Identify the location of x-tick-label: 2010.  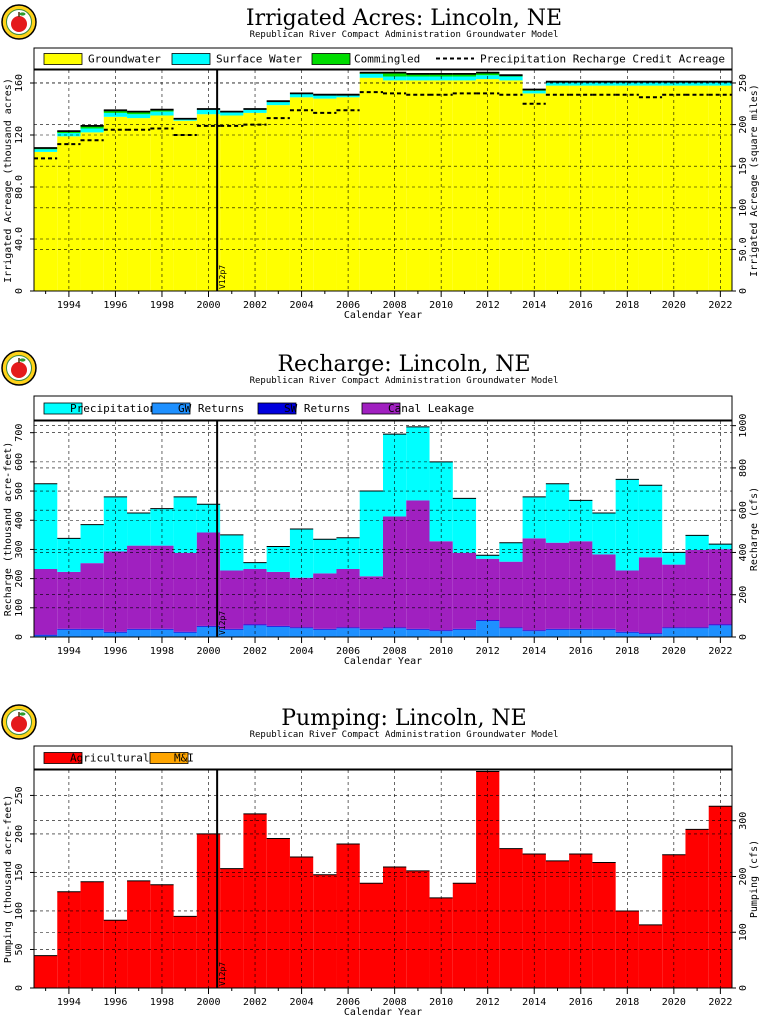
(441, 1002).